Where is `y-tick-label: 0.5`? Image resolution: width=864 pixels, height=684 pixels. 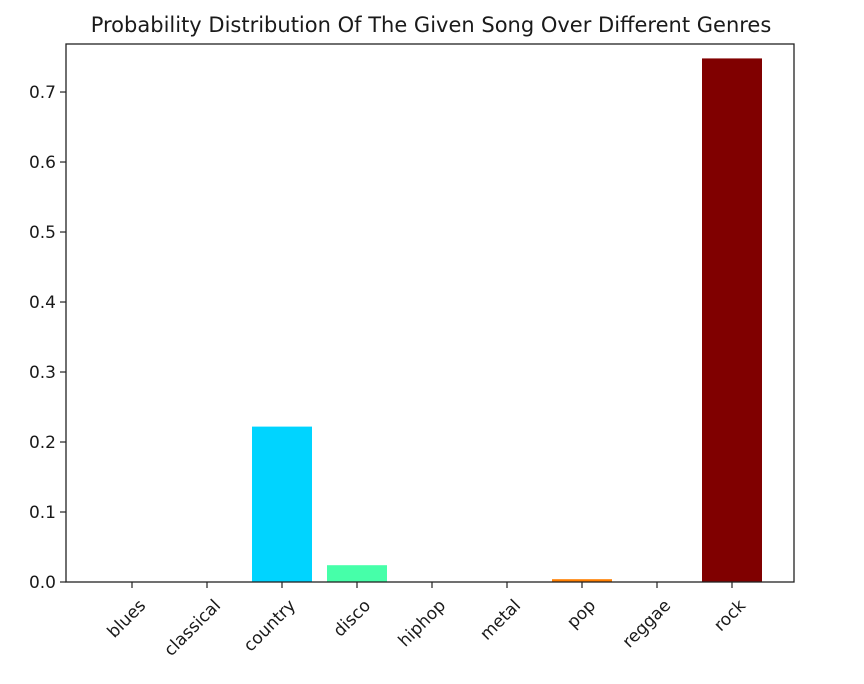
y-tick-label: 0.5 is located at coordinates (42, 233).